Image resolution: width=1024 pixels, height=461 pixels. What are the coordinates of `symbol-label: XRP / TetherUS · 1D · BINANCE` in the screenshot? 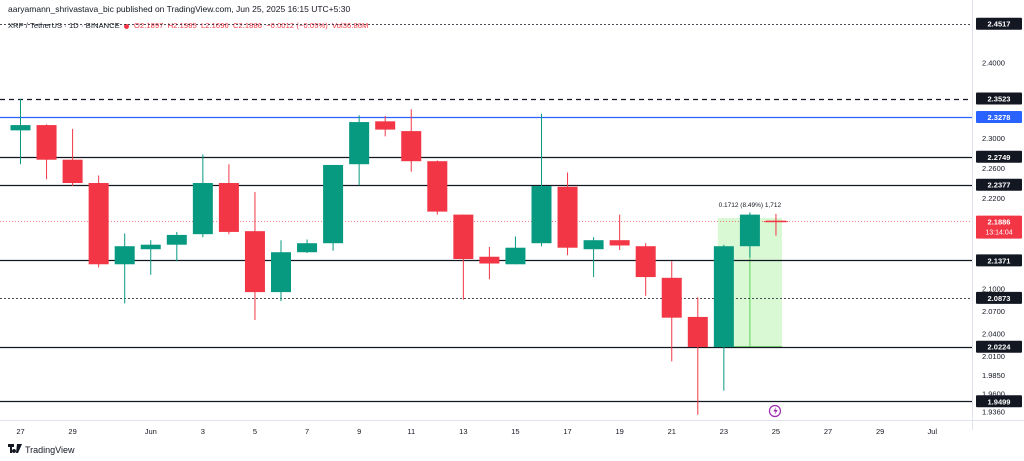 It's located at (64, 25).